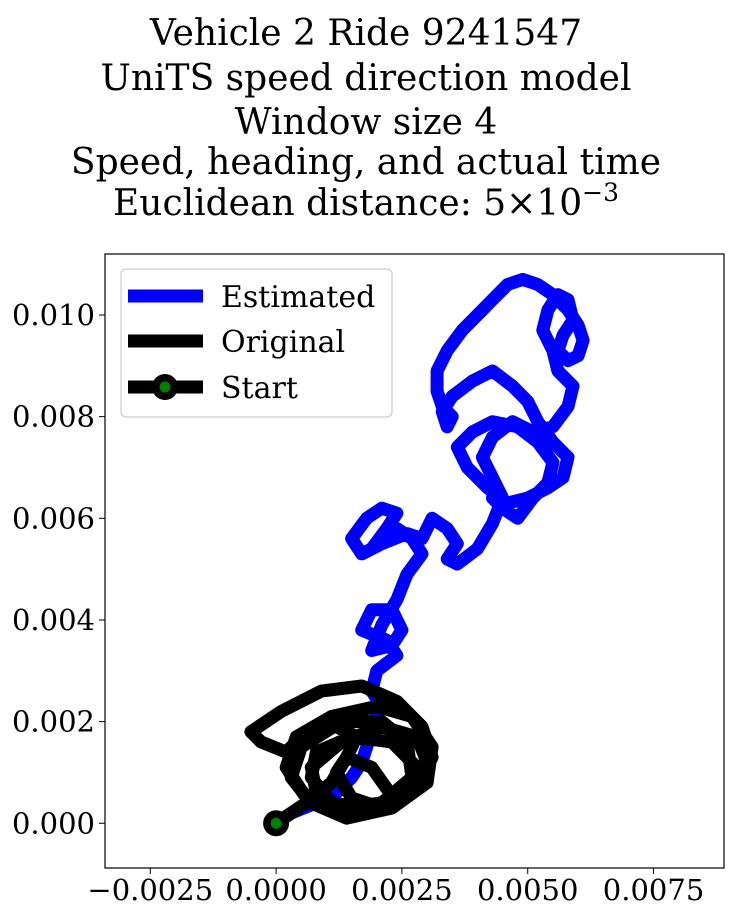 Image resolution: width=733 pixels, height=916 pixels. Describe the element at coordinates (298, 297) in the screenshot. I see `legend-label-estimated: Estimated` at that location.